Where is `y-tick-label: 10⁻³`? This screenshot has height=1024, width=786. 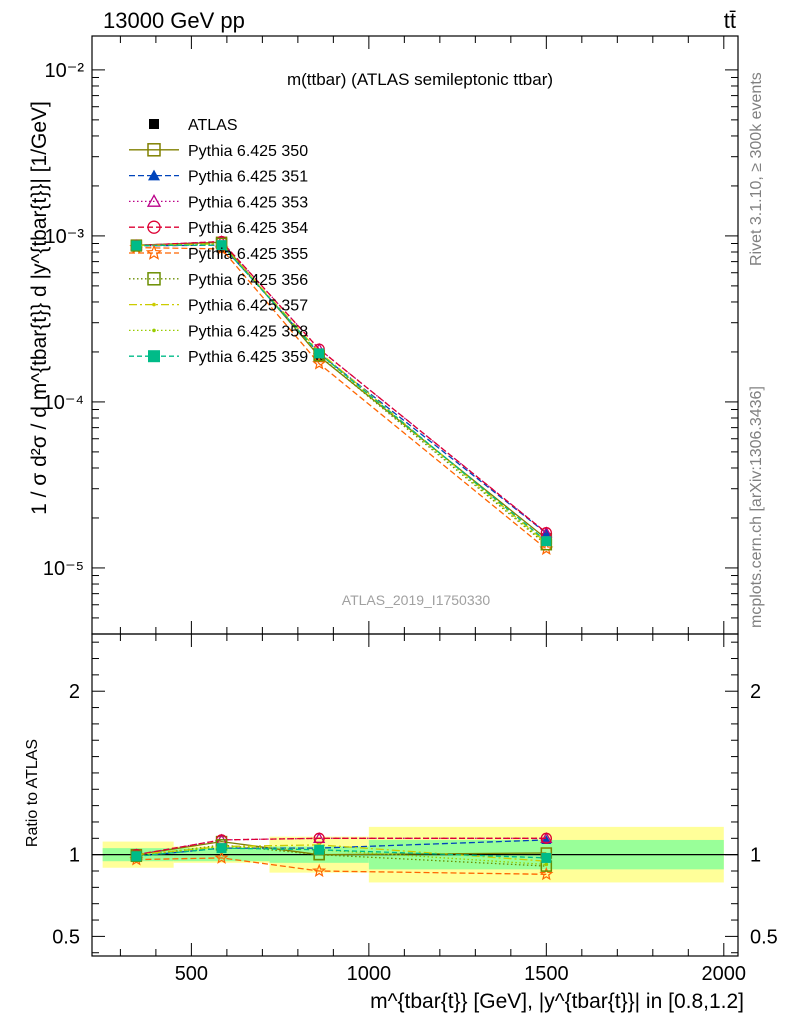 y-tick-label: 10⁻³ is located at coordinates (65, 237).